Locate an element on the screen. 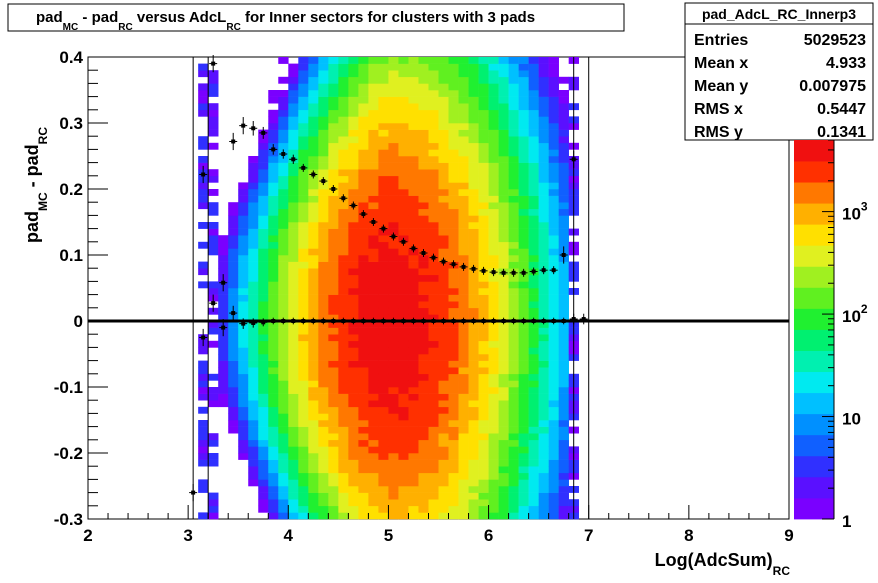  title-part-3: versus AdcL is located at coordinates (180, 17).